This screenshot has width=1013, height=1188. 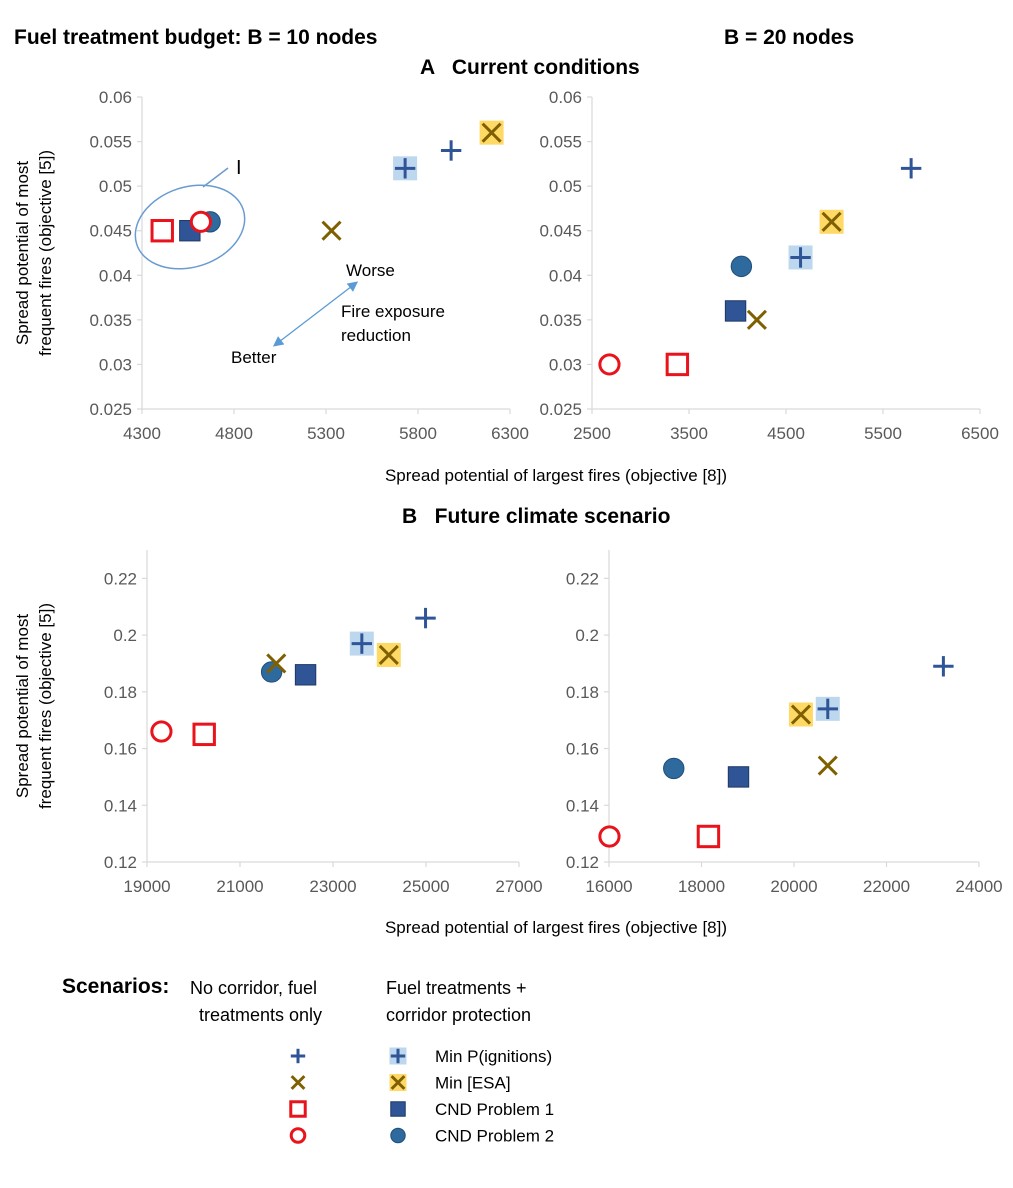 What do you see at coordinates (456, 988) in the screenshot?
I see `legend-col2-line1: Fuel treatments +` at bounding box center [456, 988].